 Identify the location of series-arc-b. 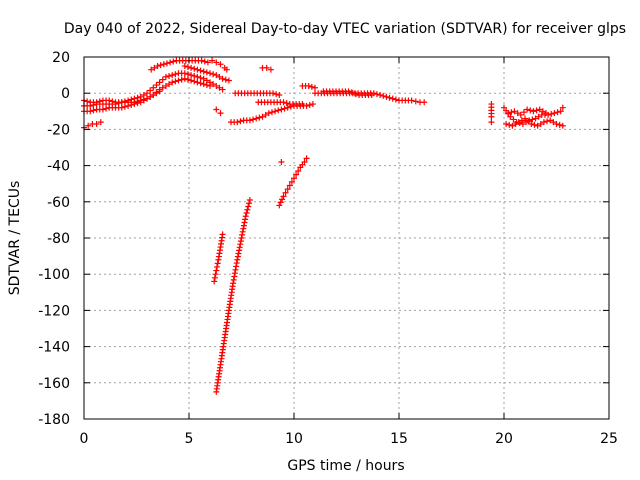
(153, 88).